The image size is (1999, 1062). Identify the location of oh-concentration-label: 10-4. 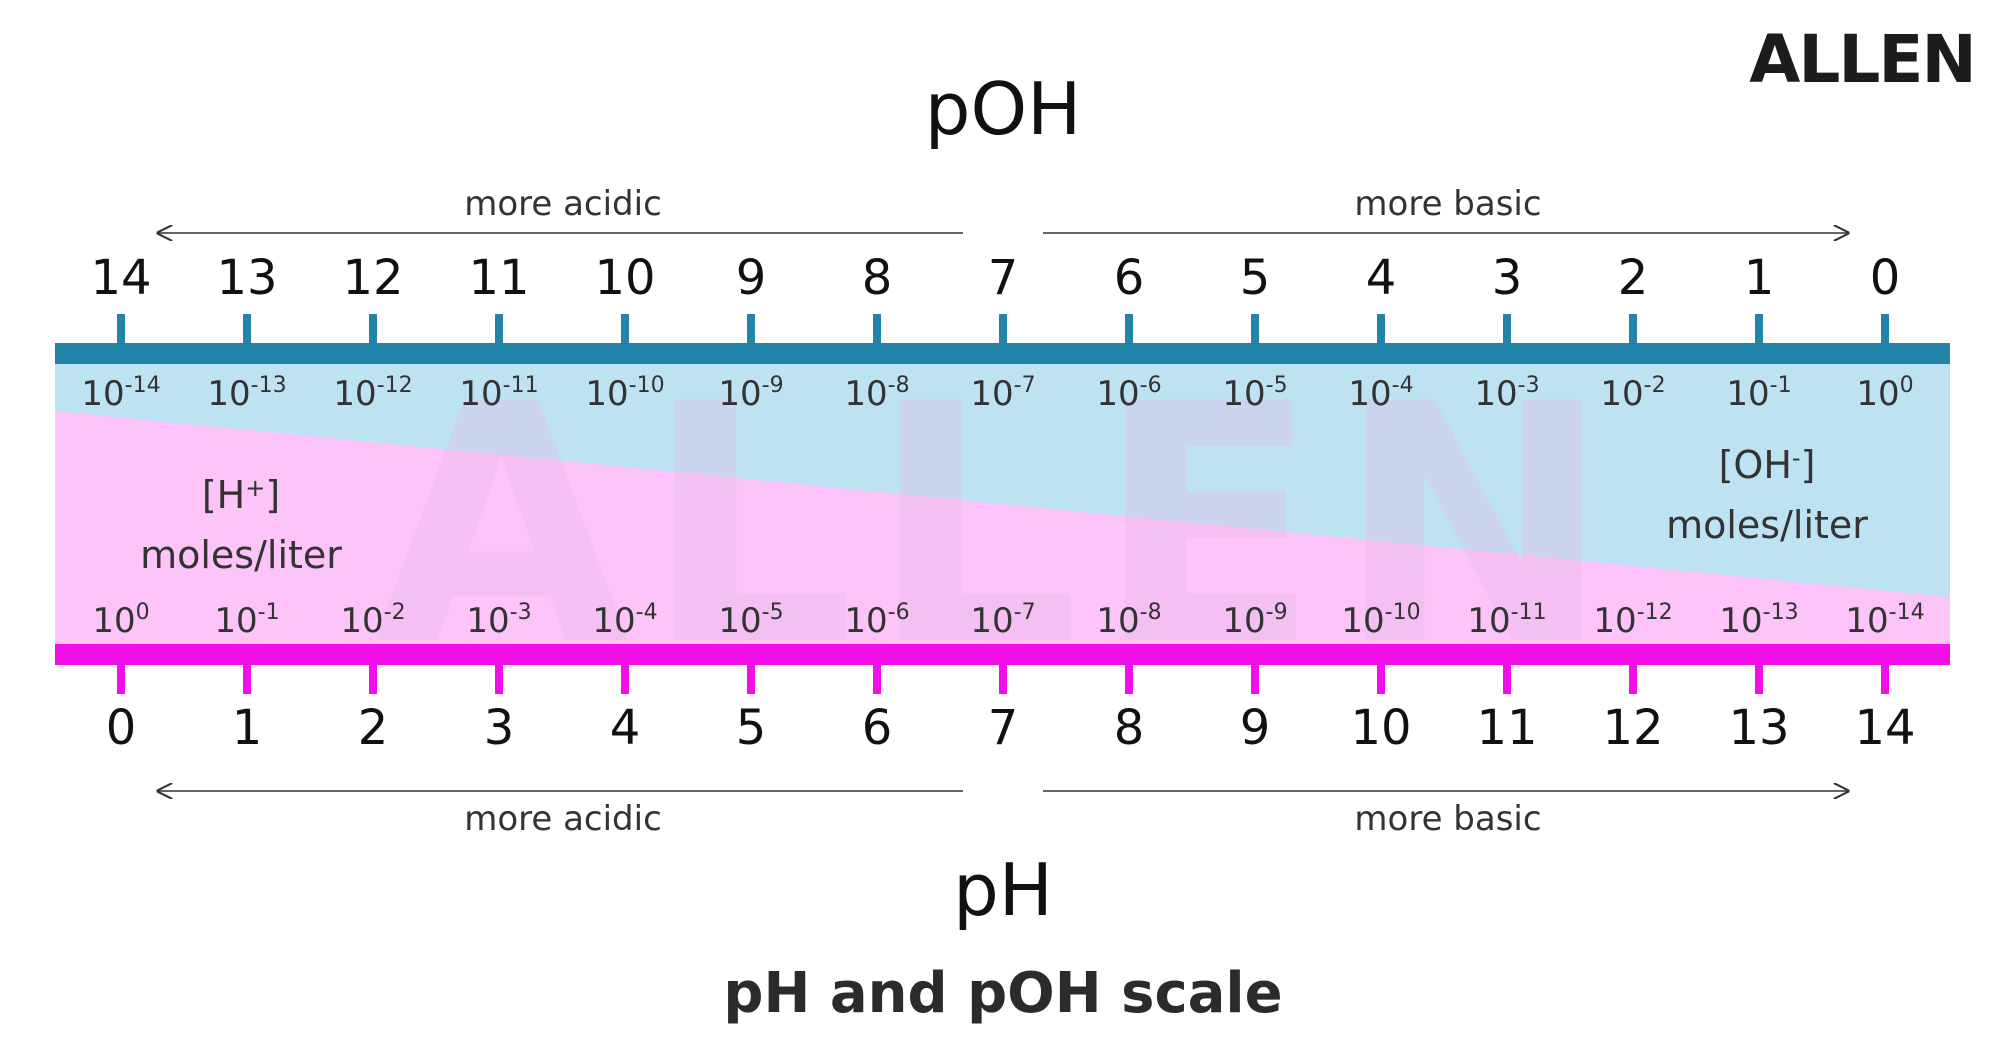
(1380, 393).